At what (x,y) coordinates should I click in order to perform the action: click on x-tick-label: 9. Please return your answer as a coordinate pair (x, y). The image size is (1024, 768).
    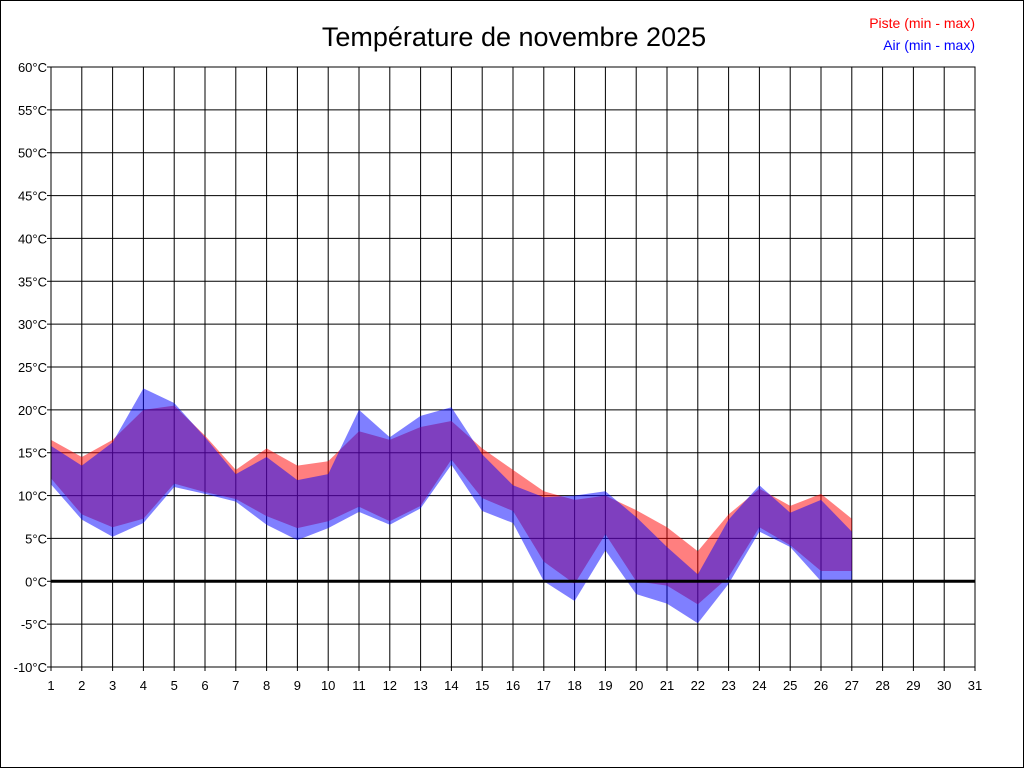
    Looking at the image, I should click on (297, 685).